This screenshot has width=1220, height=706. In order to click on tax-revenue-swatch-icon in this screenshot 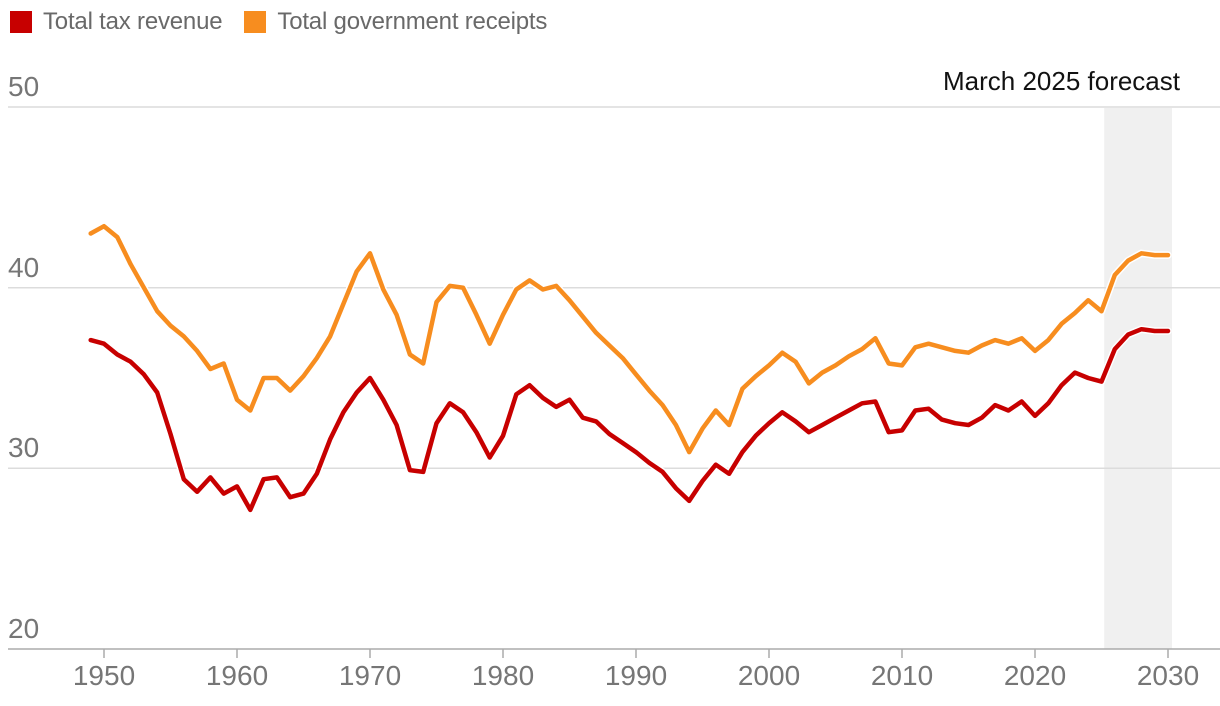, I will do `click(21, 22)`.